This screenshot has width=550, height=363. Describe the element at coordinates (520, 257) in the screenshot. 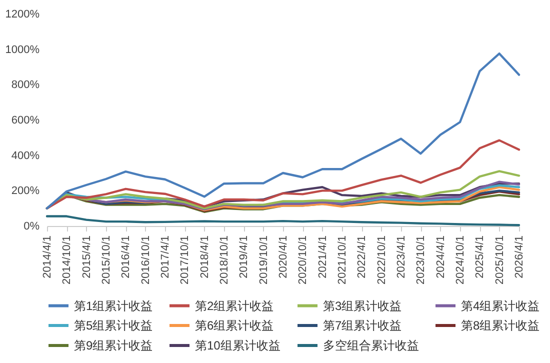

I see `x-tick-label: 2026/4/1` at that location.